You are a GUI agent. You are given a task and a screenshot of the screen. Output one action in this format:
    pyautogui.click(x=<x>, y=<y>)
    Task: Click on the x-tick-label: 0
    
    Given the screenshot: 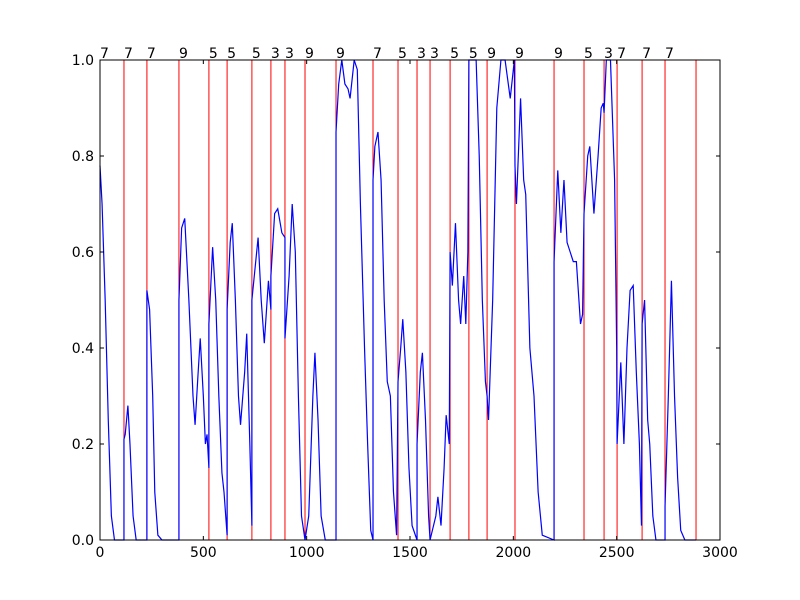 What is the action you would take?
    pyautogui.click(x=100, y=553)
    